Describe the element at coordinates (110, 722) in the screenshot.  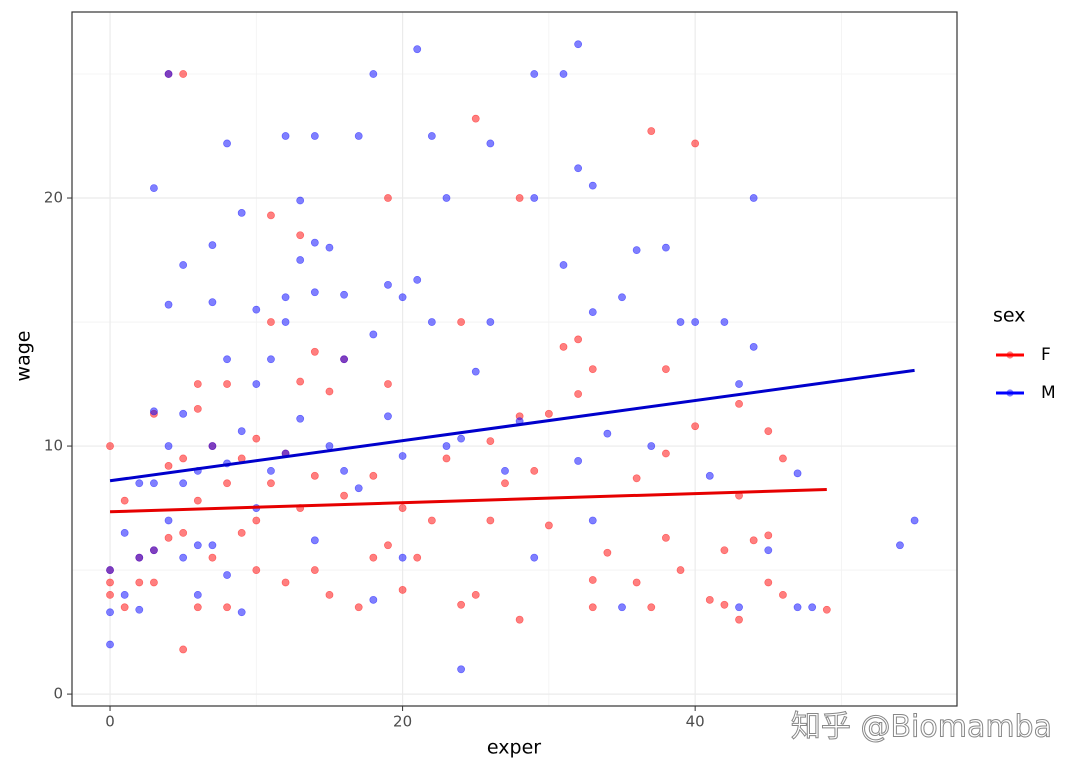
I see `x-tick-label: 0` at that location.